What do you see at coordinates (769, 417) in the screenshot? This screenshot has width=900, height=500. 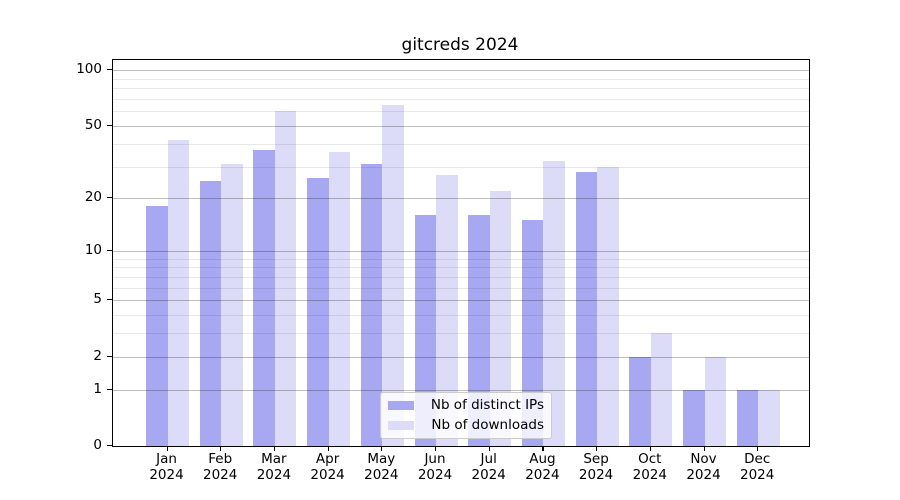 I see `bar-dec-downloads` at bounding box center [769, 417].